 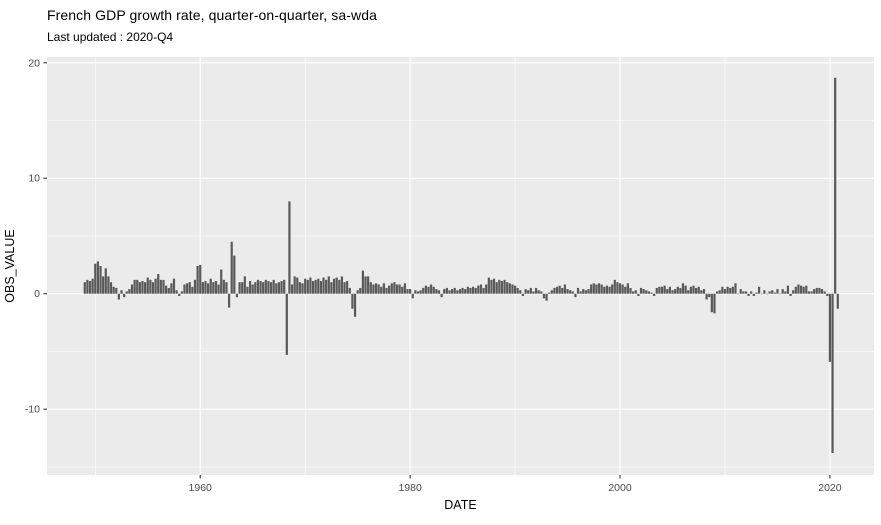 I want to click on y-axis-title: OBS_VALUE, so click(x=10, y=265).